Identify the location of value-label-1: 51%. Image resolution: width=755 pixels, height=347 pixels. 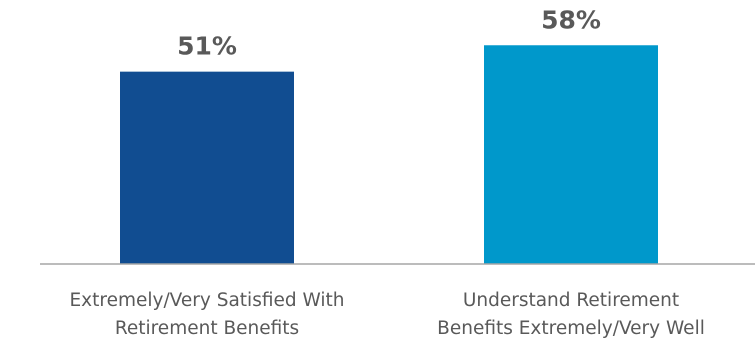
(207, 46).